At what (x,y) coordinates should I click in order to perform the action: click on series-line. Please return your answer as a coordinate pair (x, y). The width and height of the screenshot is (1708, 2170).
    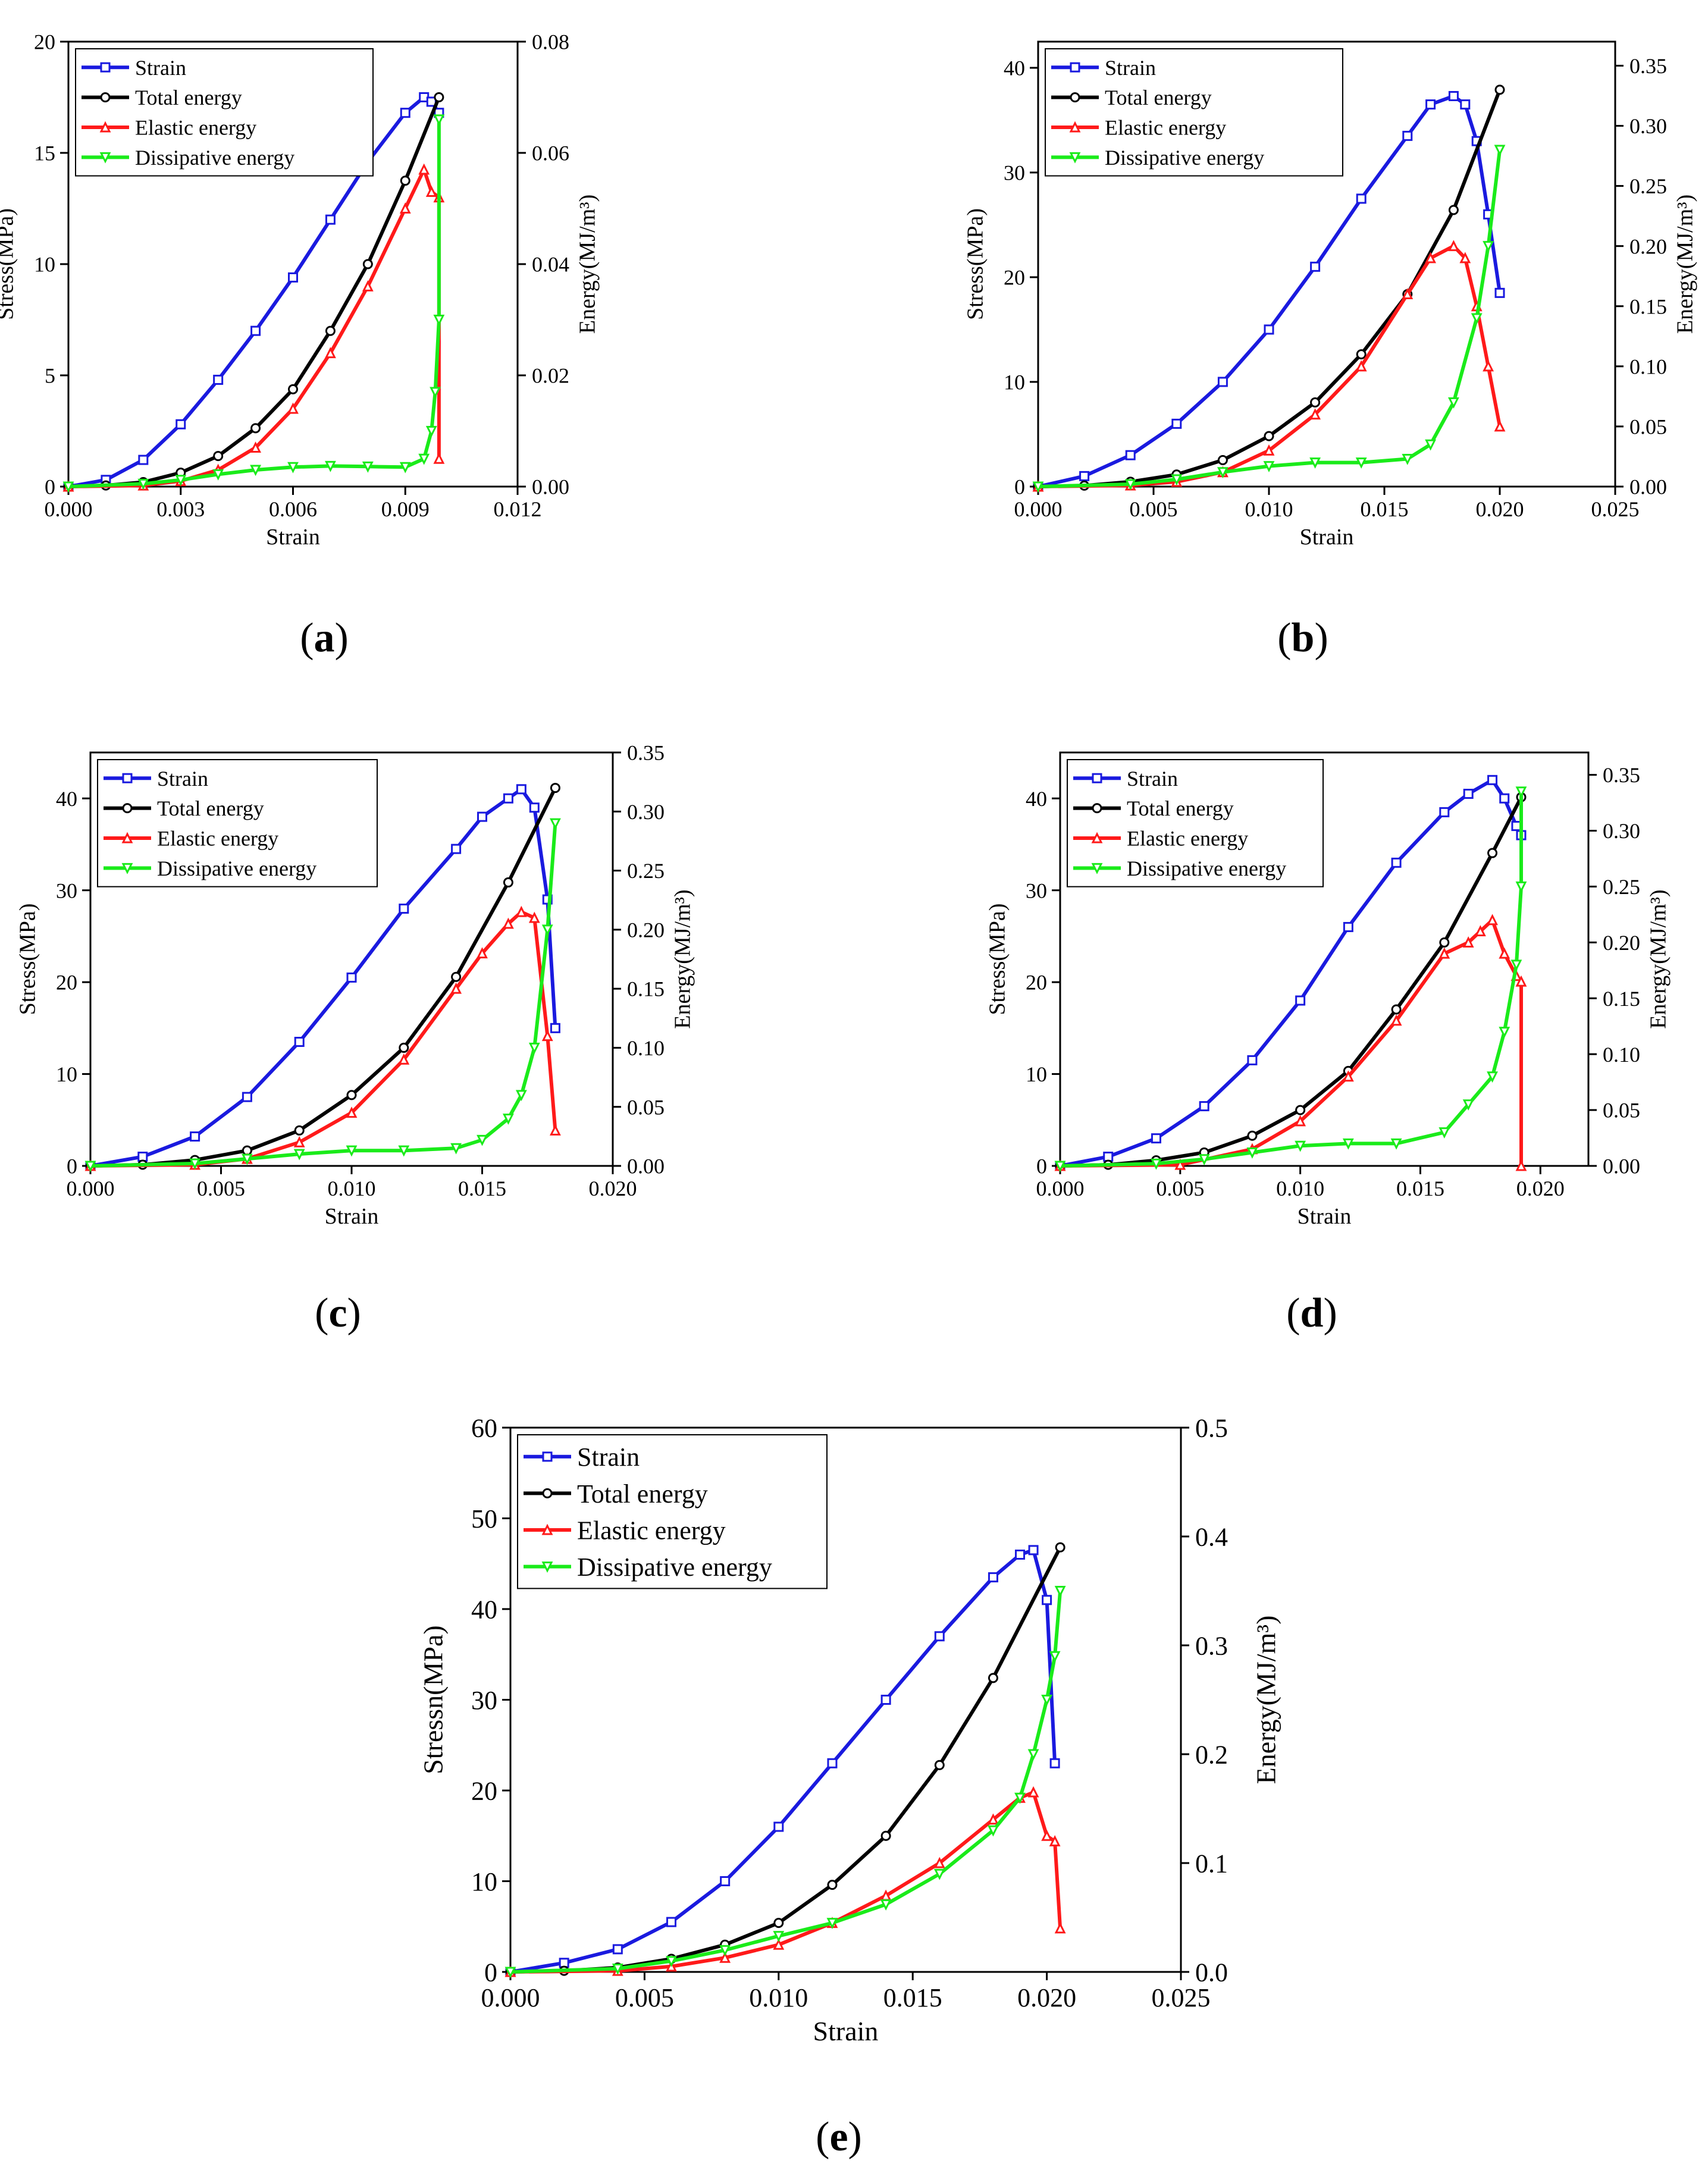
    Looking at the image, I should click on (1270, 366).